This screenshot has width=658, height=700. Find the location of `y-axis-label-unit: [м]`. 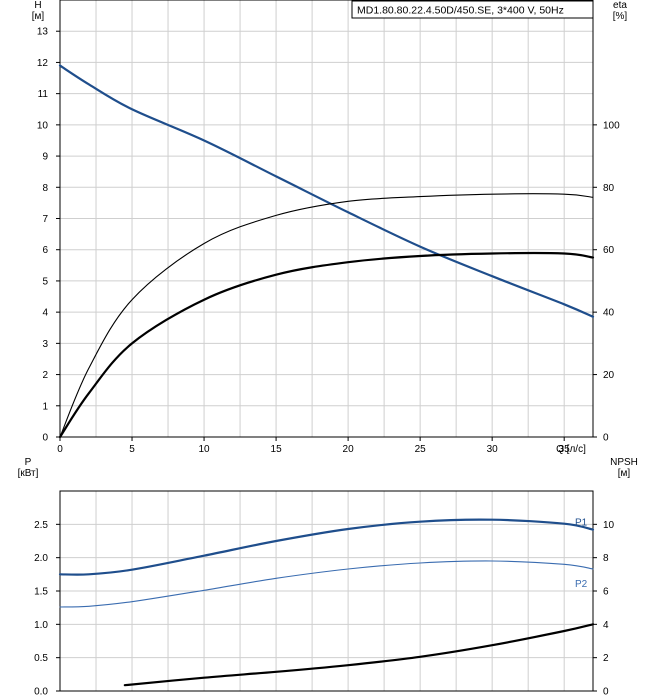

y-axis-label-unit: [м] is located at coordinates (38, 16).